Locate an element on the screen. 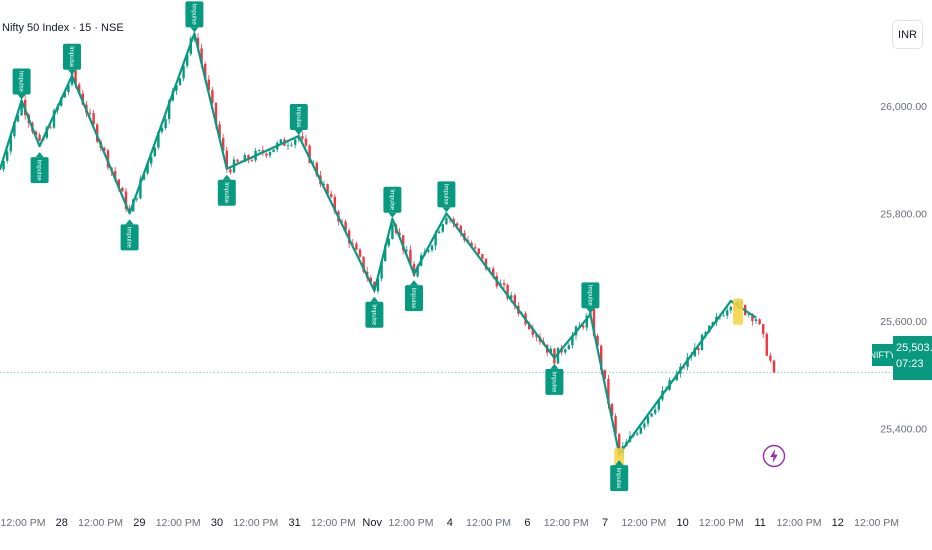  chart-title: Nifty 50 Index · 15 · NSE is located at coordinates (63, 28).